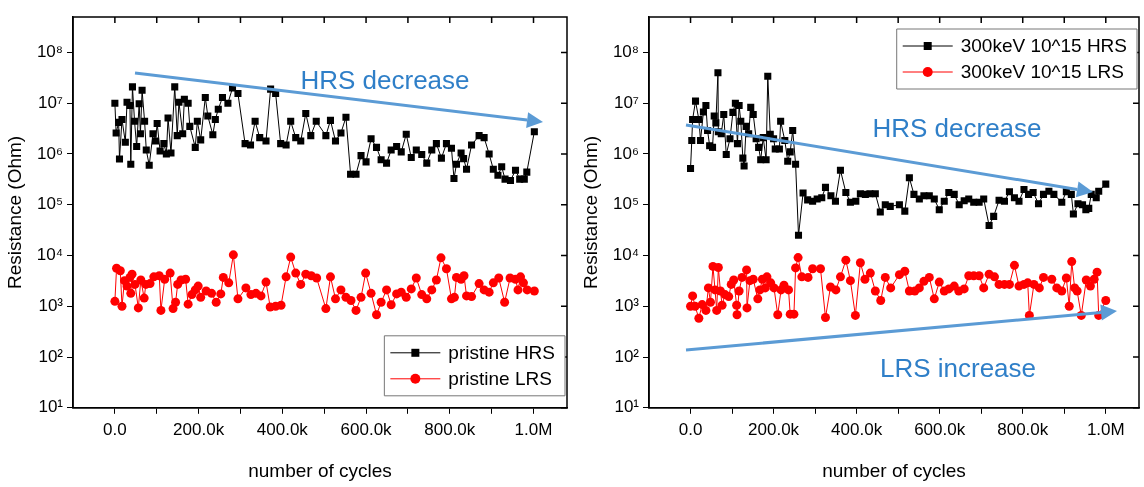 This screenshot has height=487, width=1144. What do you see at coordinates (1042, 72) in the screenshot?
I see `legend-label: 300keV 10^15 LRS` at bounding box center [1042, 72].